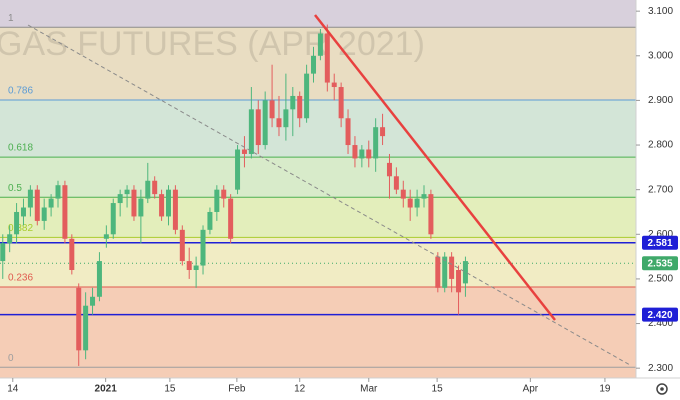 The image size is (680, 400). Describe the element at coordinates (20, 278) in the screenshot. I see `fib-label: 0.236` at that location.